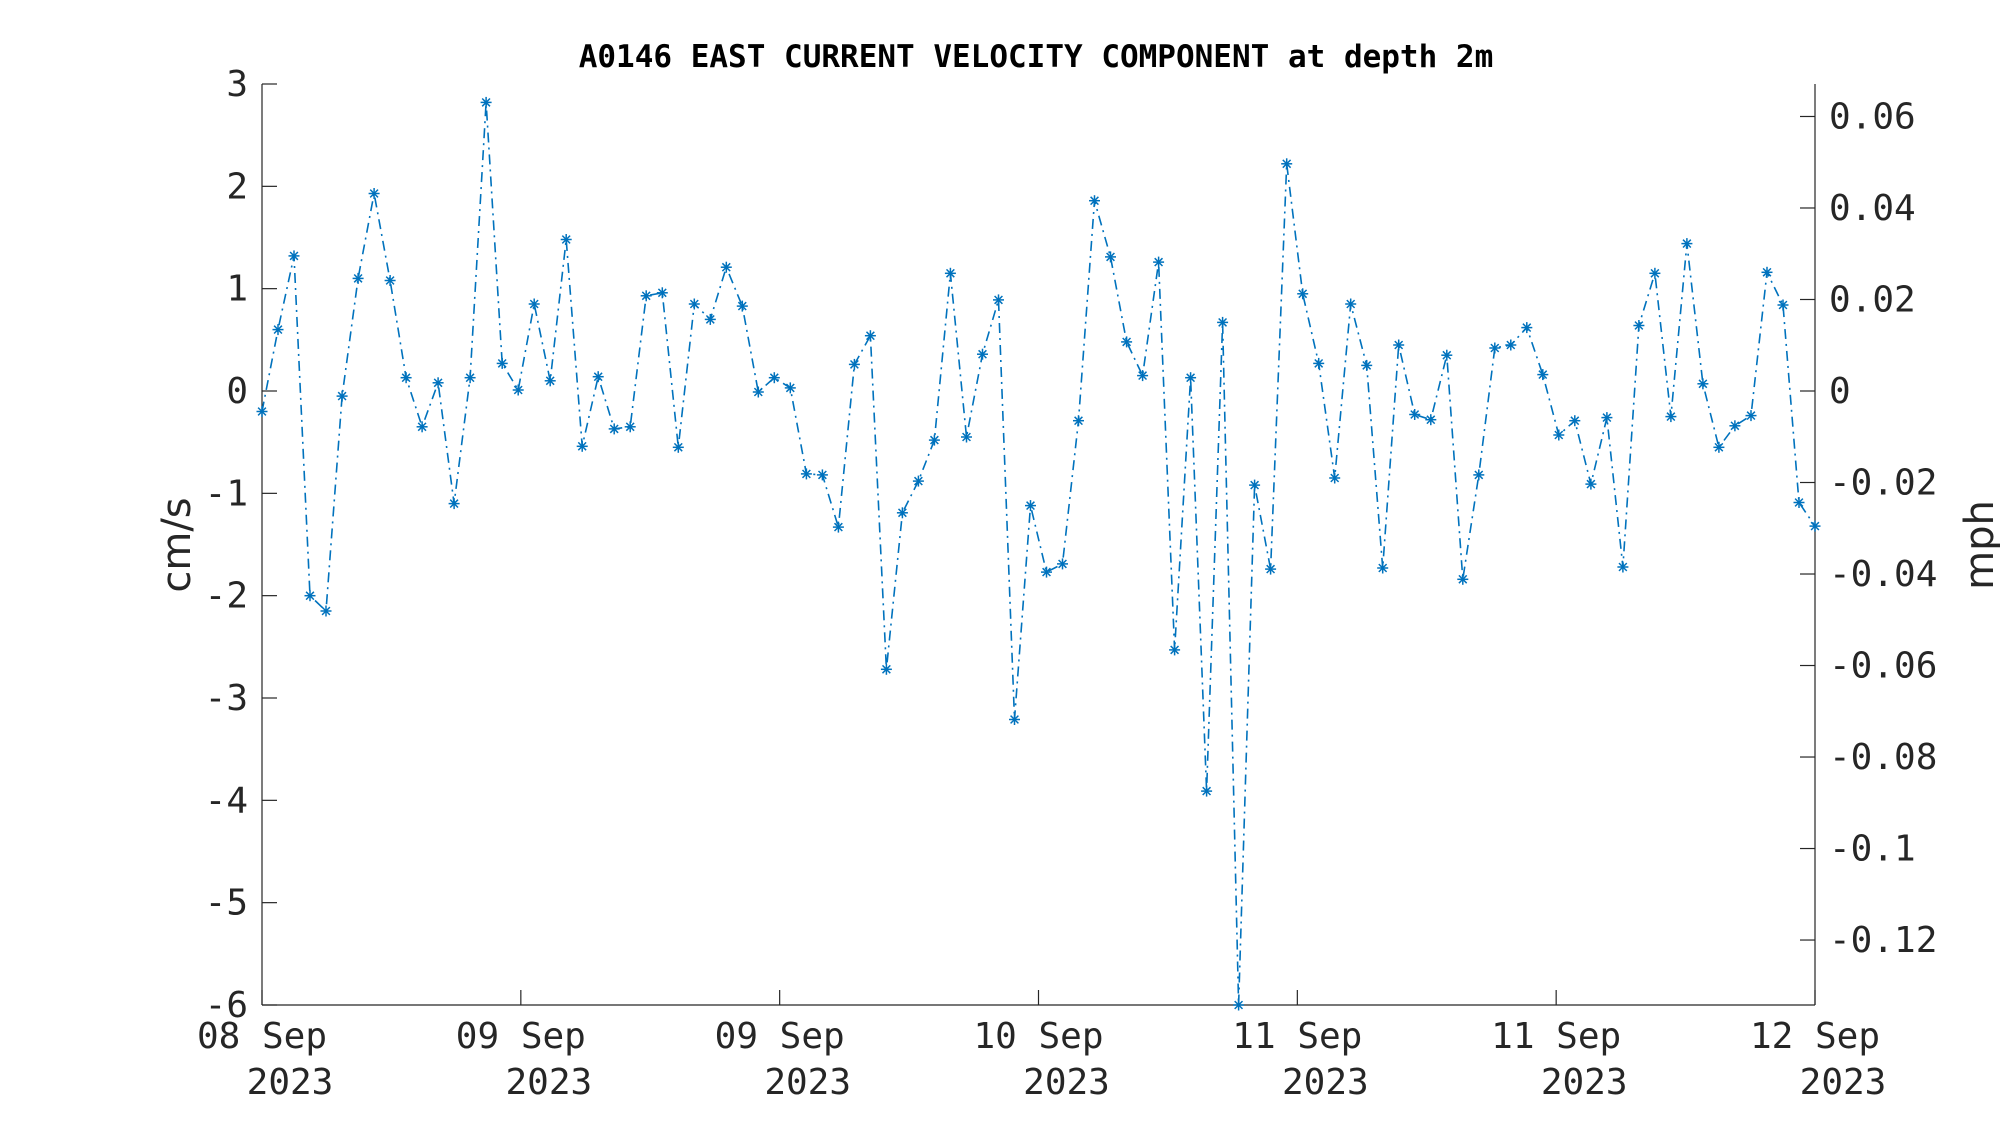  What do you see at coordinates (1872, 208) in the screenshot?
I see `y2-tick-label: 0.04` at bounding box center [1872, 208].